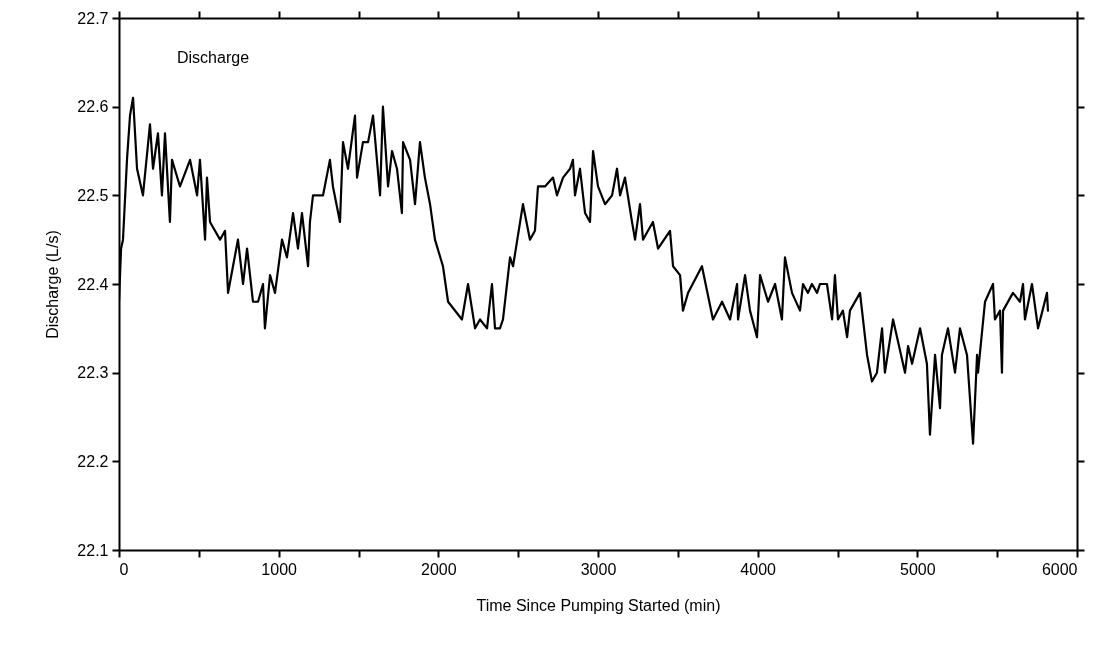 The width and height of the screenshot is (1108, 646). I want to click on x-tick-label: 1000, so click(279, 569).